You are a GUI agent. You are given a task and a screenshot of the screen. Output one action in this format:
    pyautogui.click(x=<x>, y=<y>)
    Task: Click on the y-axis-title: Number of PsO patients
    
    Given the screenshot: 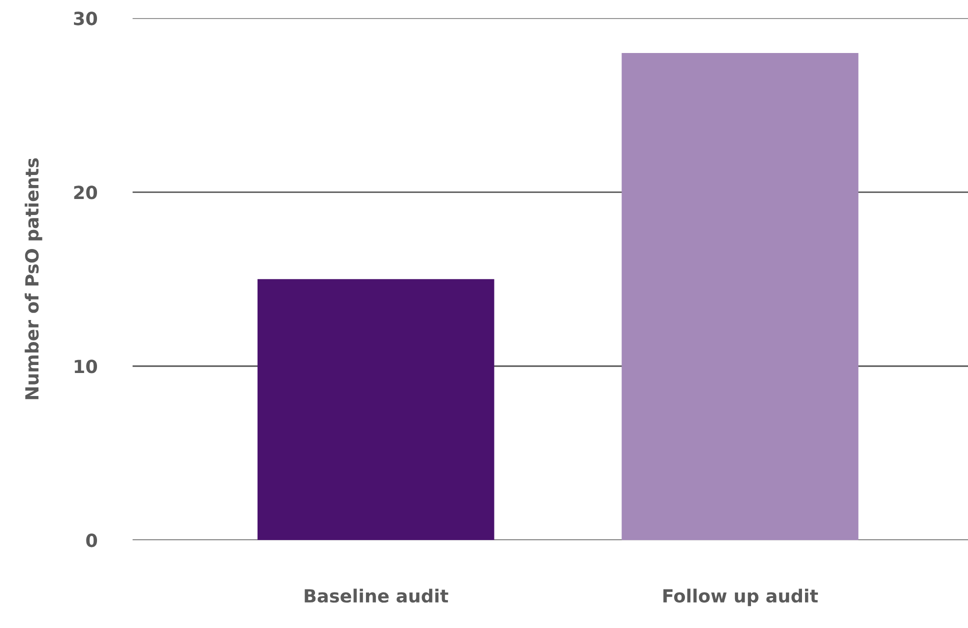 What is the action you would take?
    pyautogui.click(x=33, y=279)
    